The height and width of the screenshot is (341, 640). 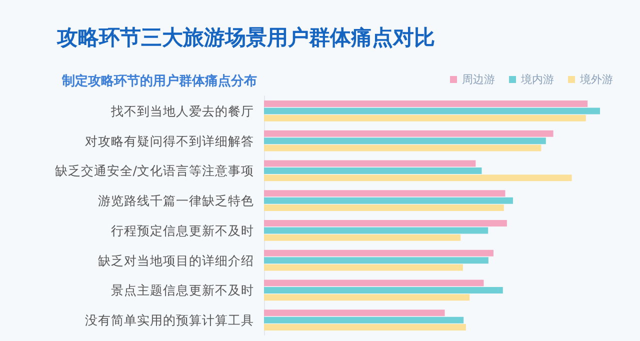 I want to click on legend-label: 境外游, so click(x=596, y=79).